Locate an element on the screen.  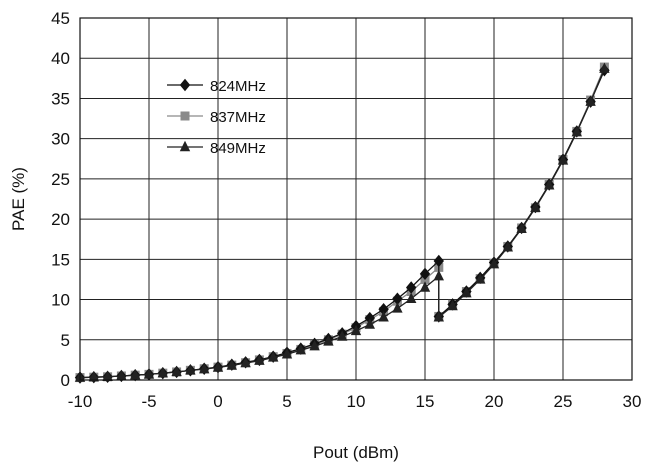
legend-entry: 849MHz is located at coordinates (216, 148).